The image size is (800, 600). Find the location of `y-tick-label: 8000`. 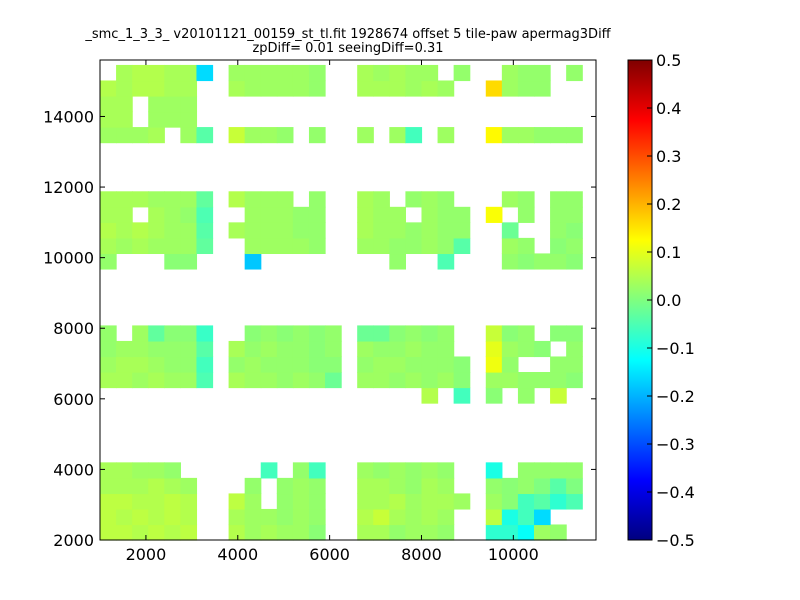

y-tick-label: 8000 is located at coordinates (73, 328).